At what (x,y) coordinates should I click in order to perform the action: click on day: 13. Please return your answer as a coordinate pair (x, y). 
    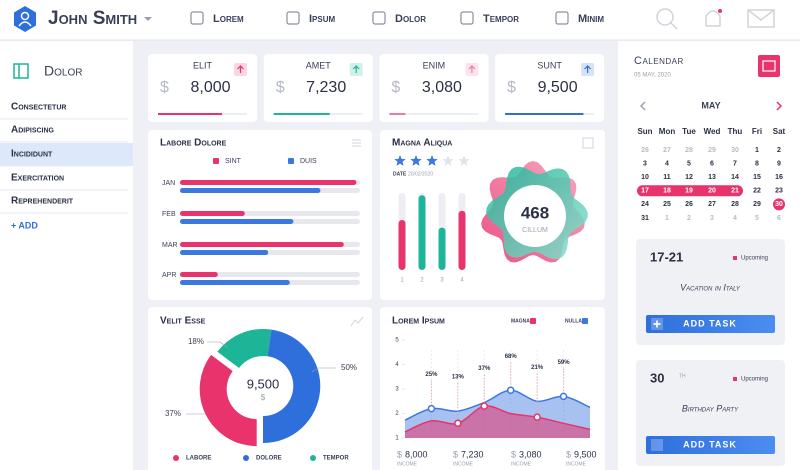
    Looking at the image, I should click on (712, 177).